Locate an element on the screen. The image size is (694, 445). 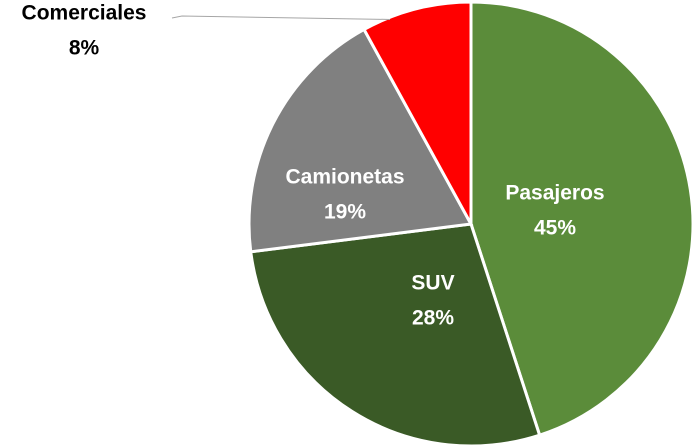
category-label: Pasajeros is located at coordinates (554, 193).